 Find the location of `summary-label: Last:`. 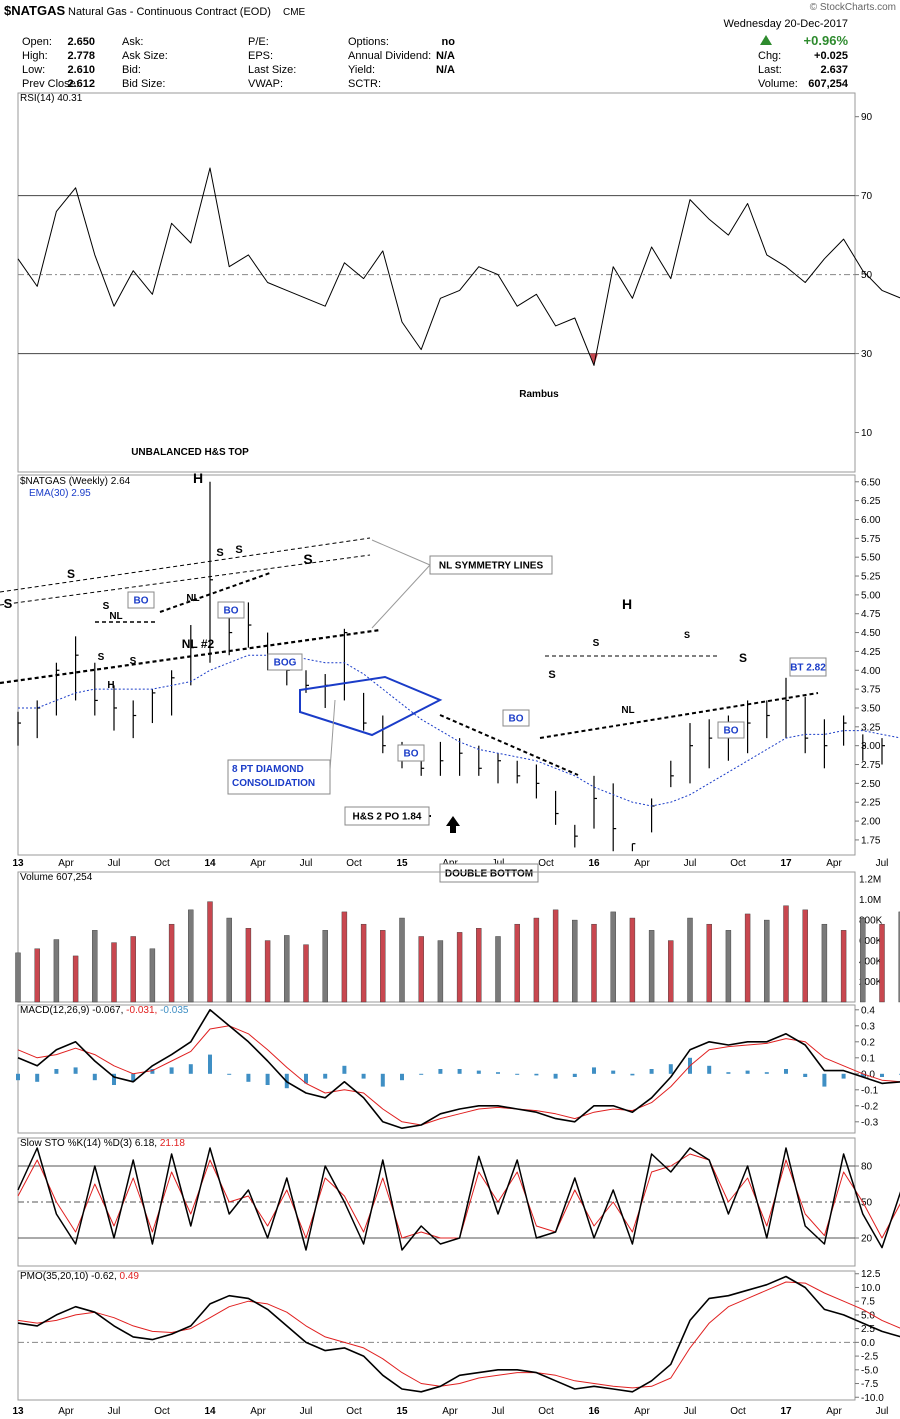

summary-label: Last: is located at coordinates (770, 70).